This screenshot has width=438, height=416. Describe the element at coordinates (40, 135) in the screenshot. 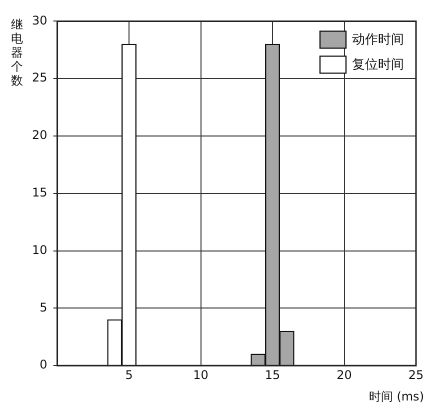

I see `y-tick-label: 20` at that location.